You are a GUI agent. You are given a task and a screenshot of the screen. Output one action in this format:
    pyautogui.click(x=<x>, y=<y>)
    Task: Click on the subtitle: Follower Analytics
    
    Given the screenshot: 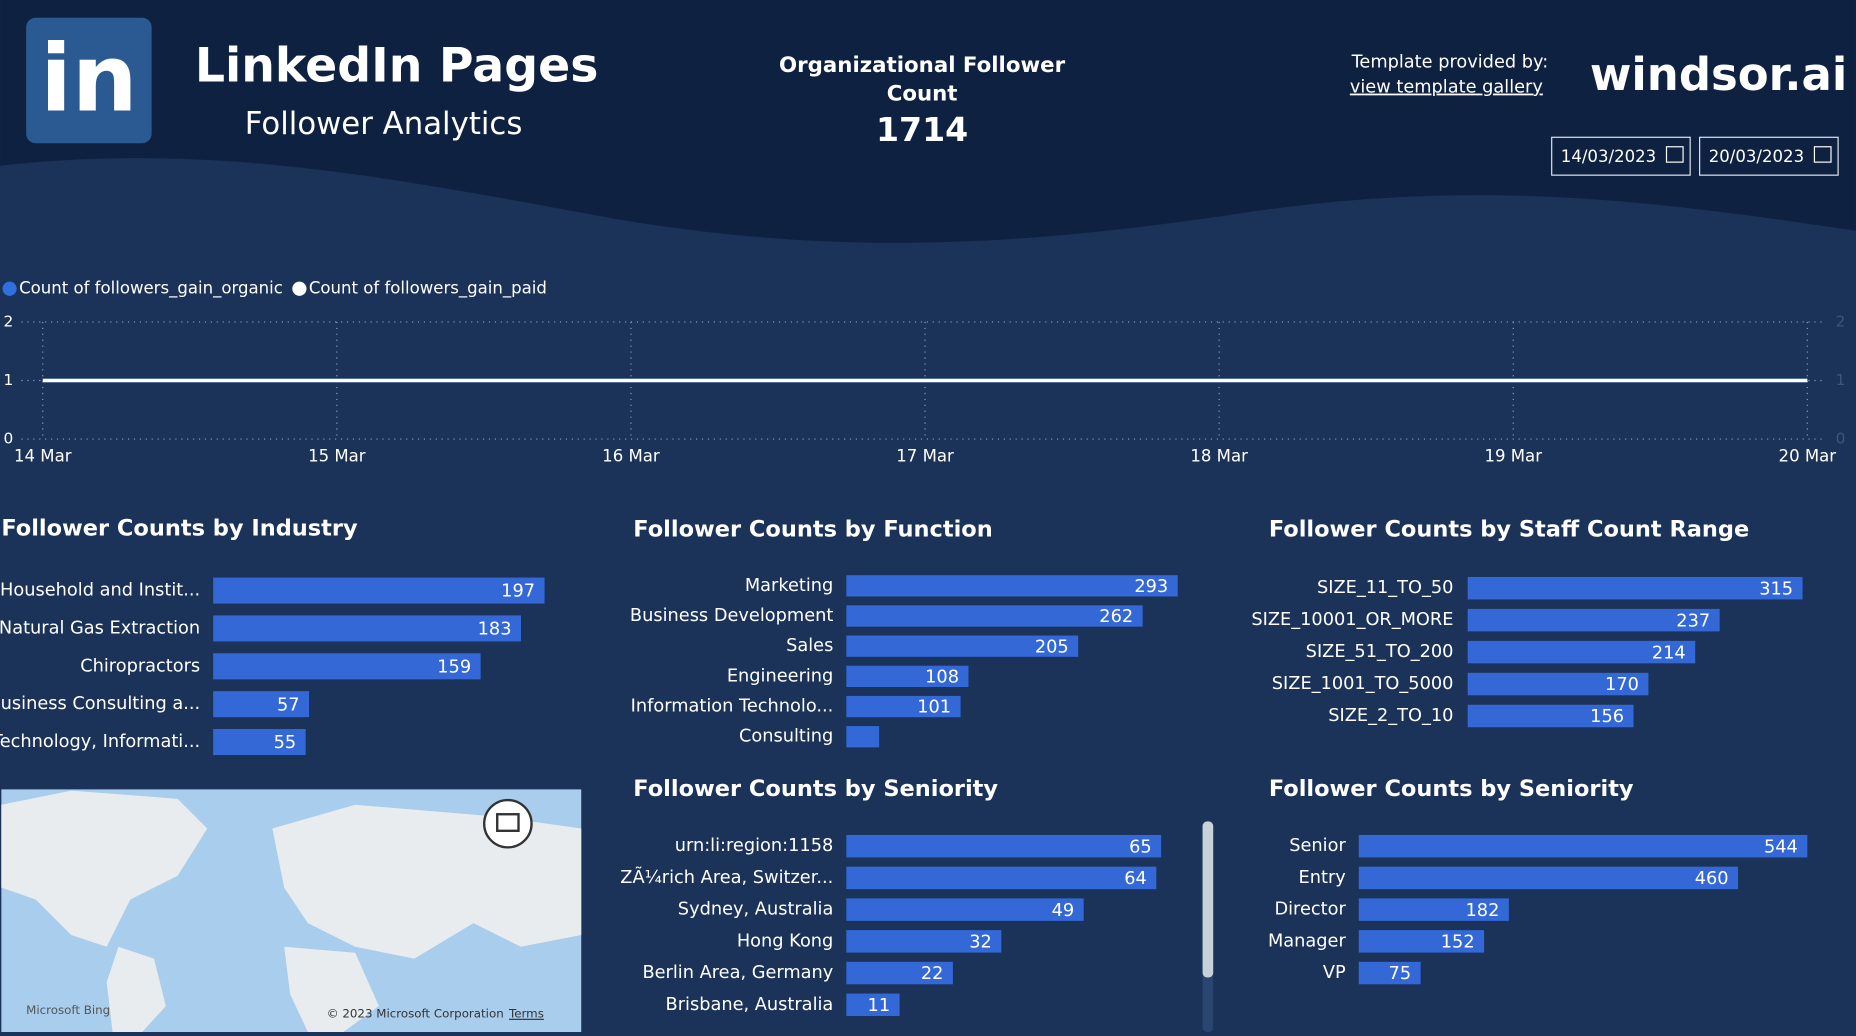 What is the action you would take?
    pyautogui.click(x=384, y=124)
    